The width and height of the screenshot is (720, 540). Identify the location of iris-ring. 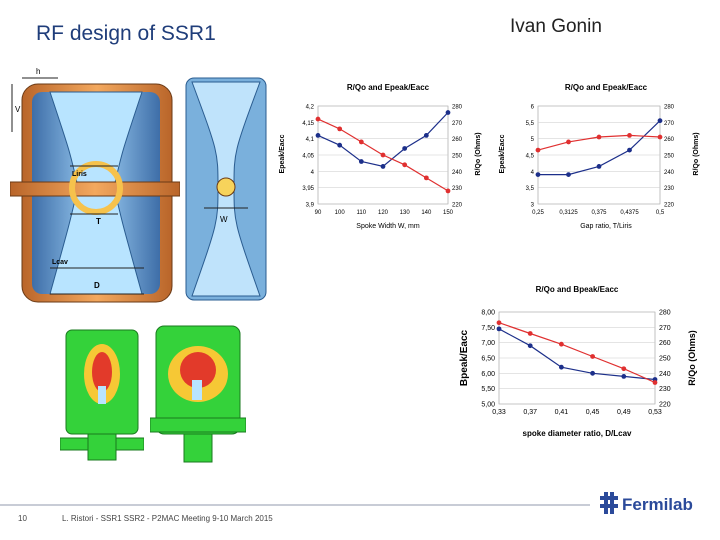
(96, 188).